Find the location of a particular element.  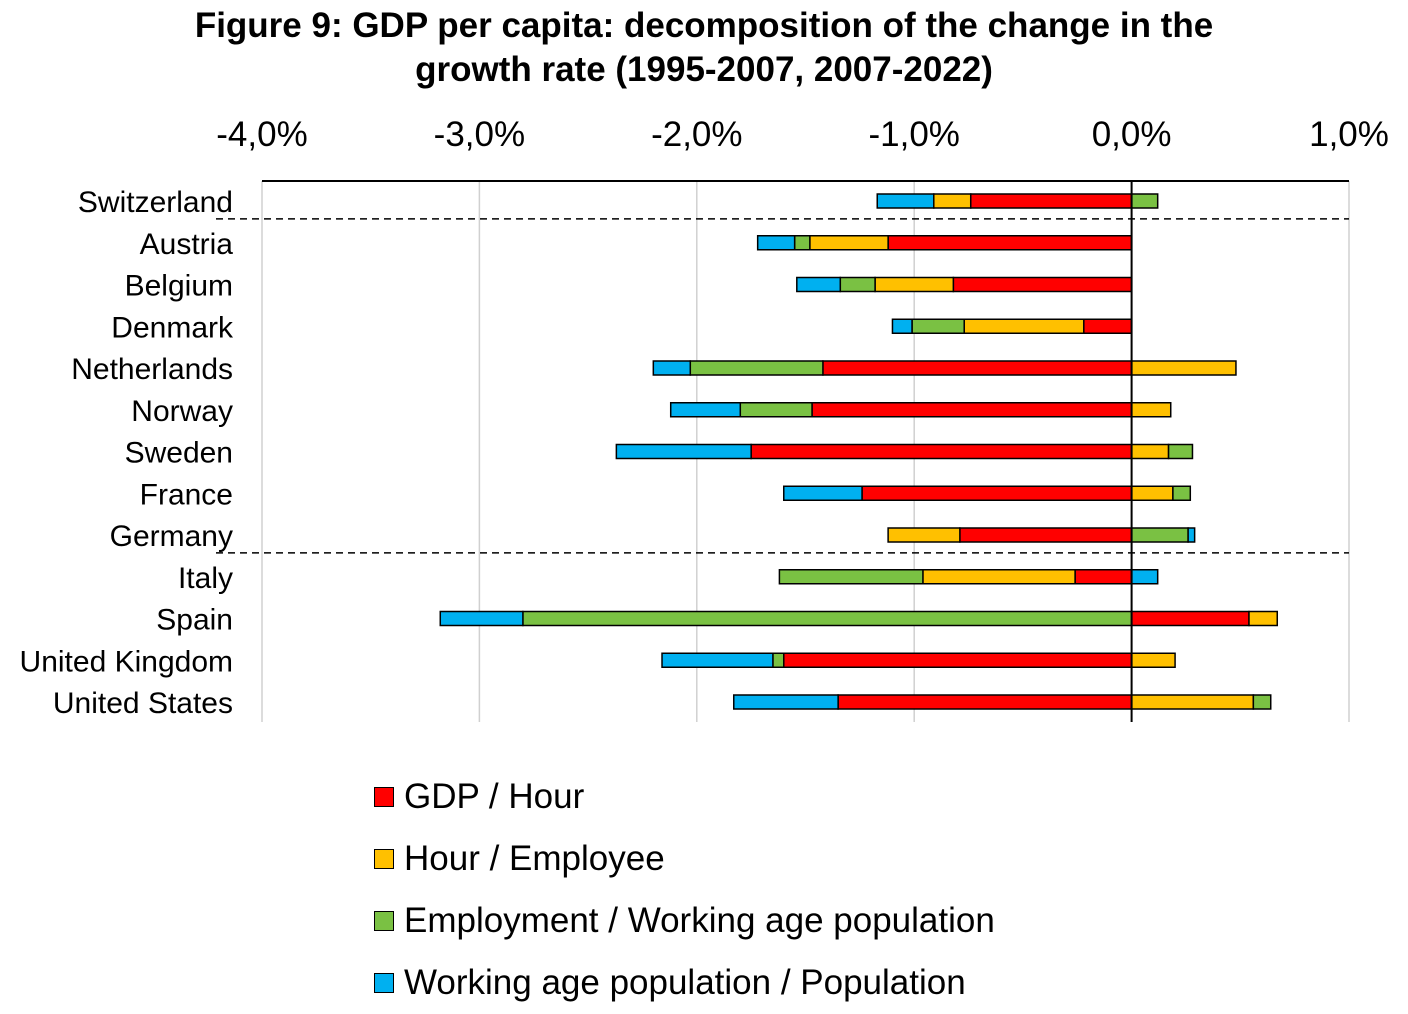

chart-title-line-2: growth rate (1995-2007, 2007-2022) is located at coordinates (704, 69).